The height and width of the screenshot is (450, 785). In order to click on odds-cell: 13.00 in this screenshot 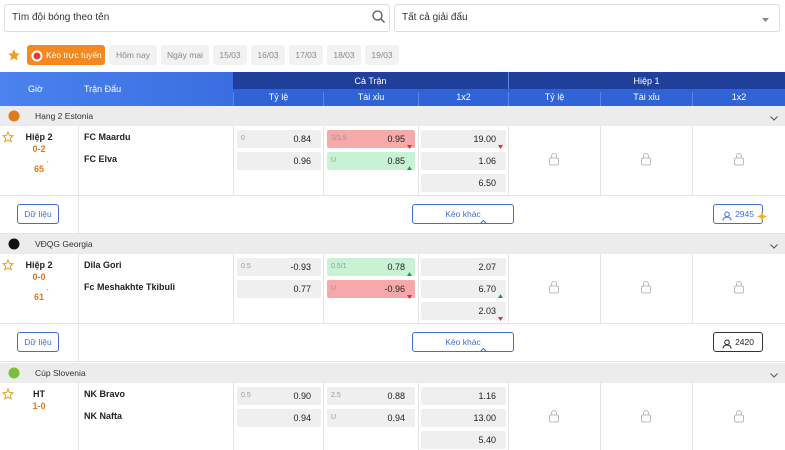, I will do `click(463, 418)`.